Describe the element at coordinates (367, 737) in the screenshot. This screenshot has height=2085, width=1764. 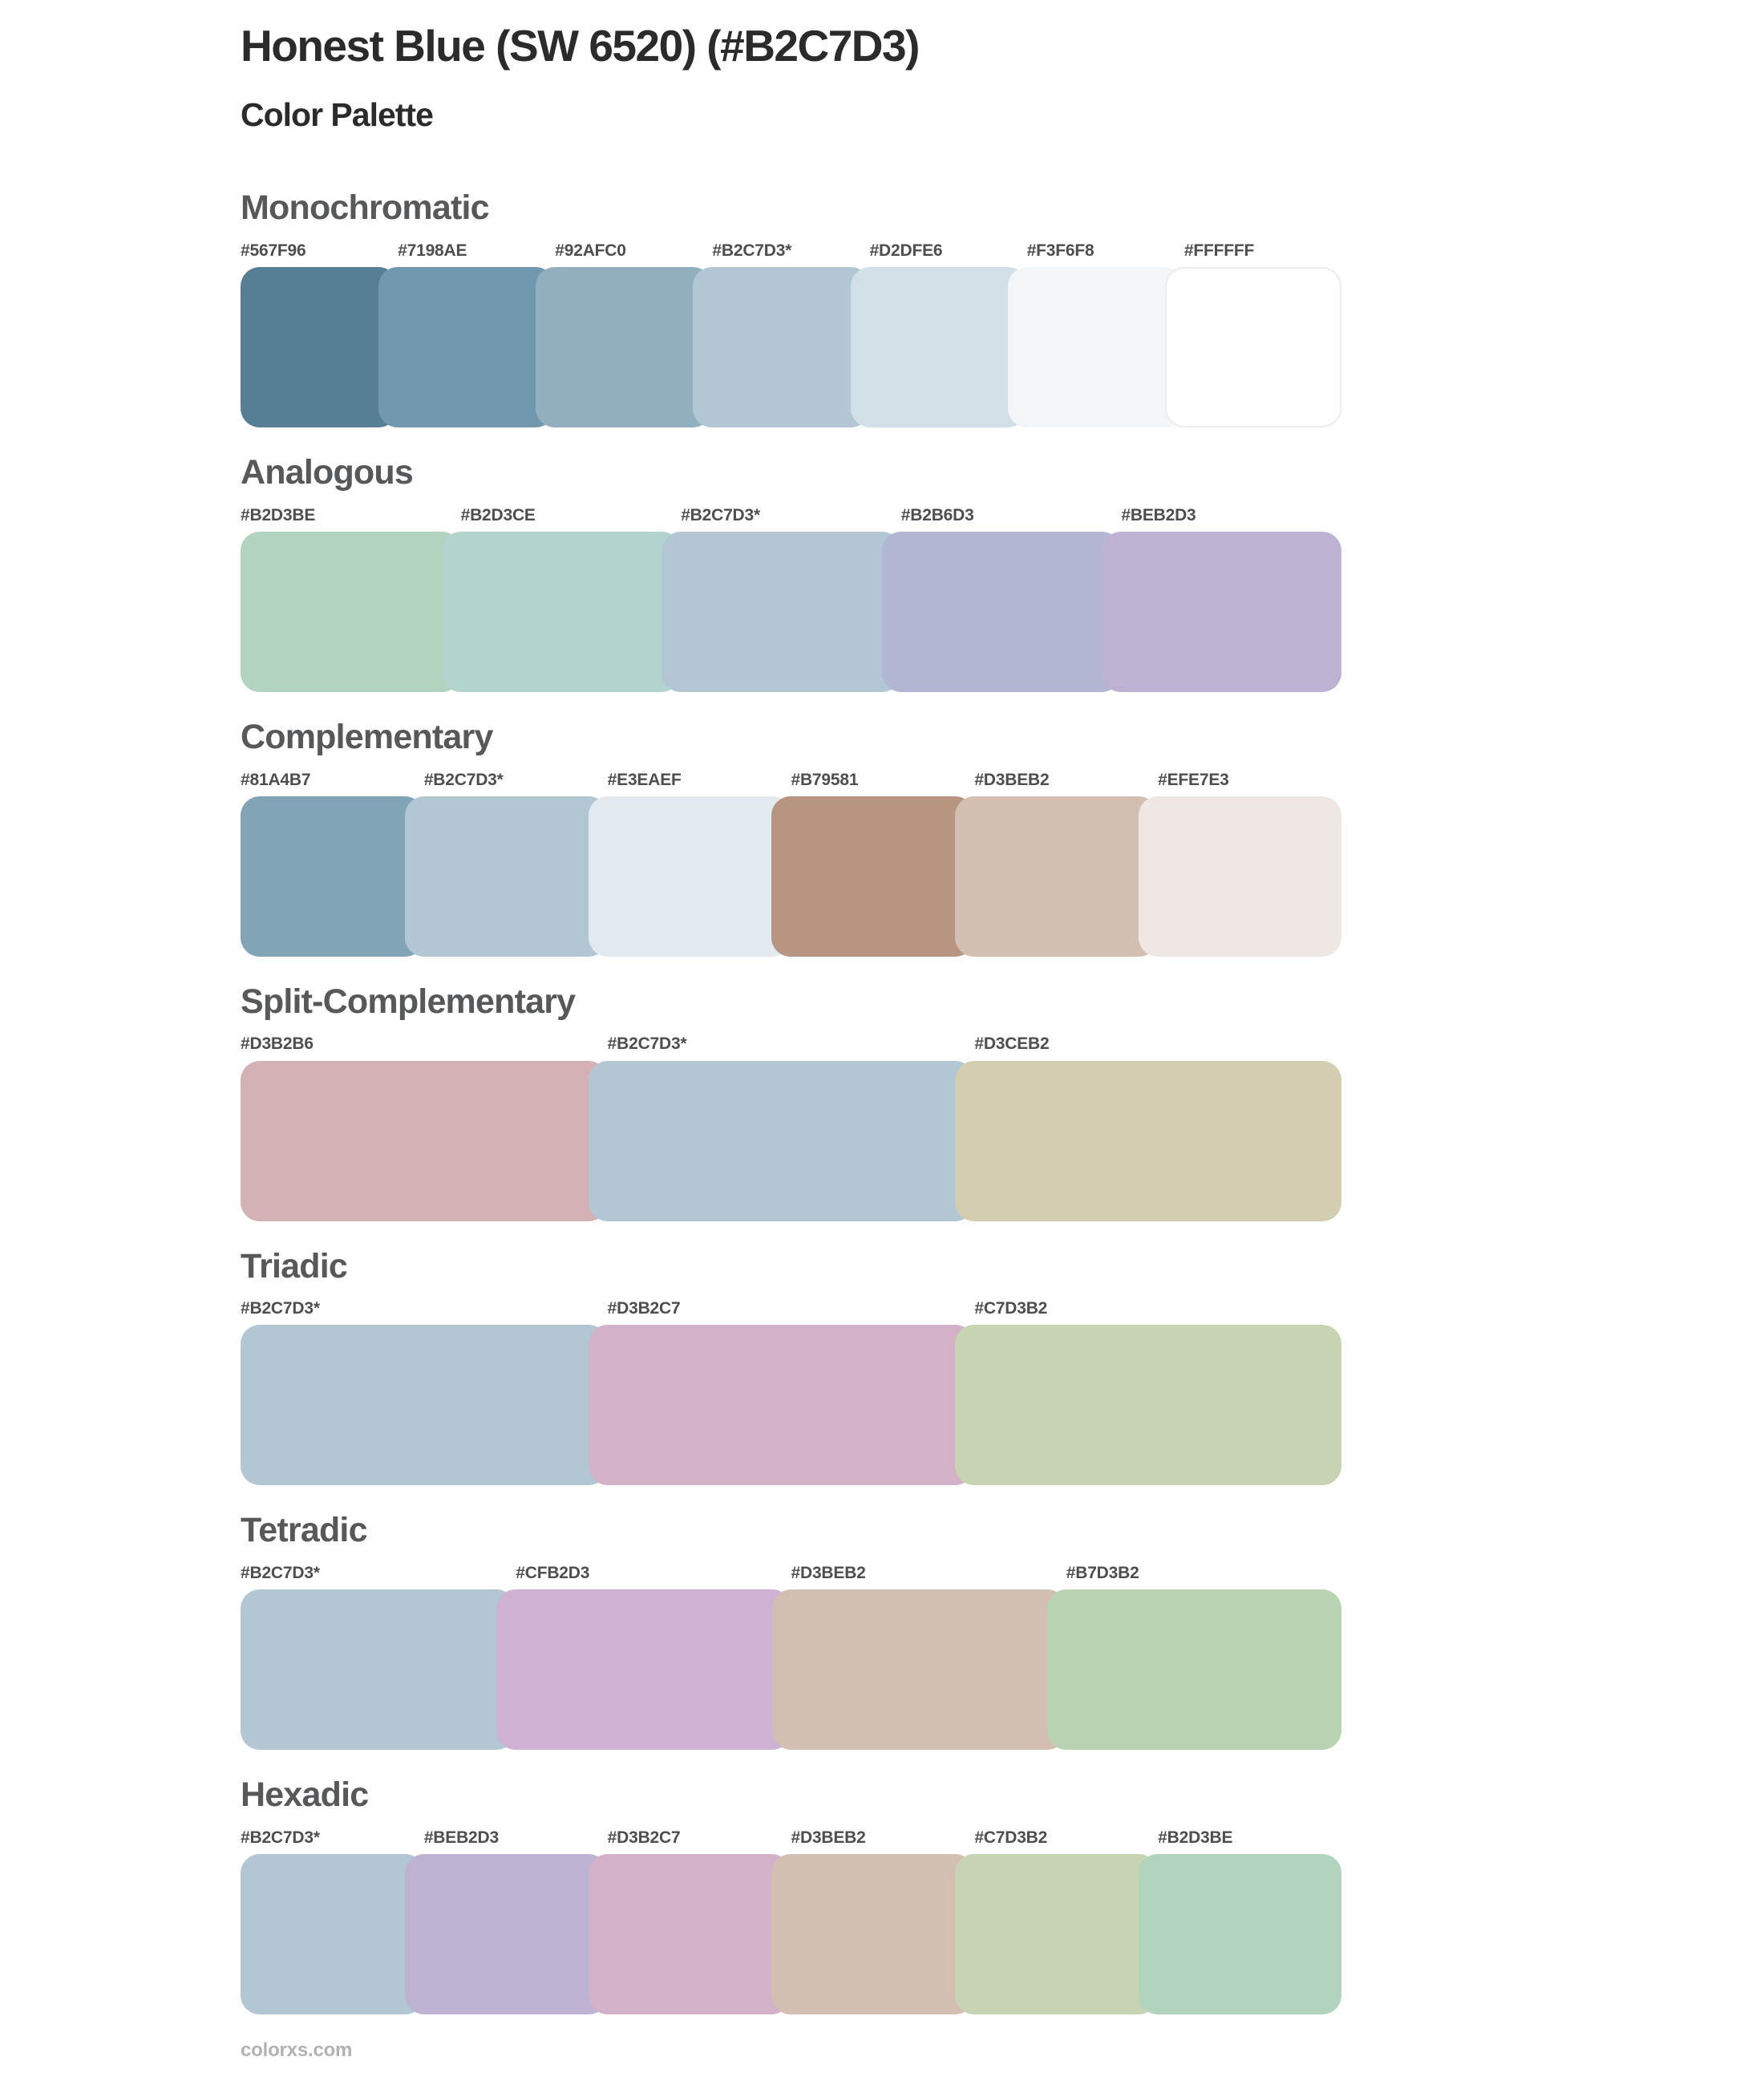
I see `section-heading: Complementary` at that location.